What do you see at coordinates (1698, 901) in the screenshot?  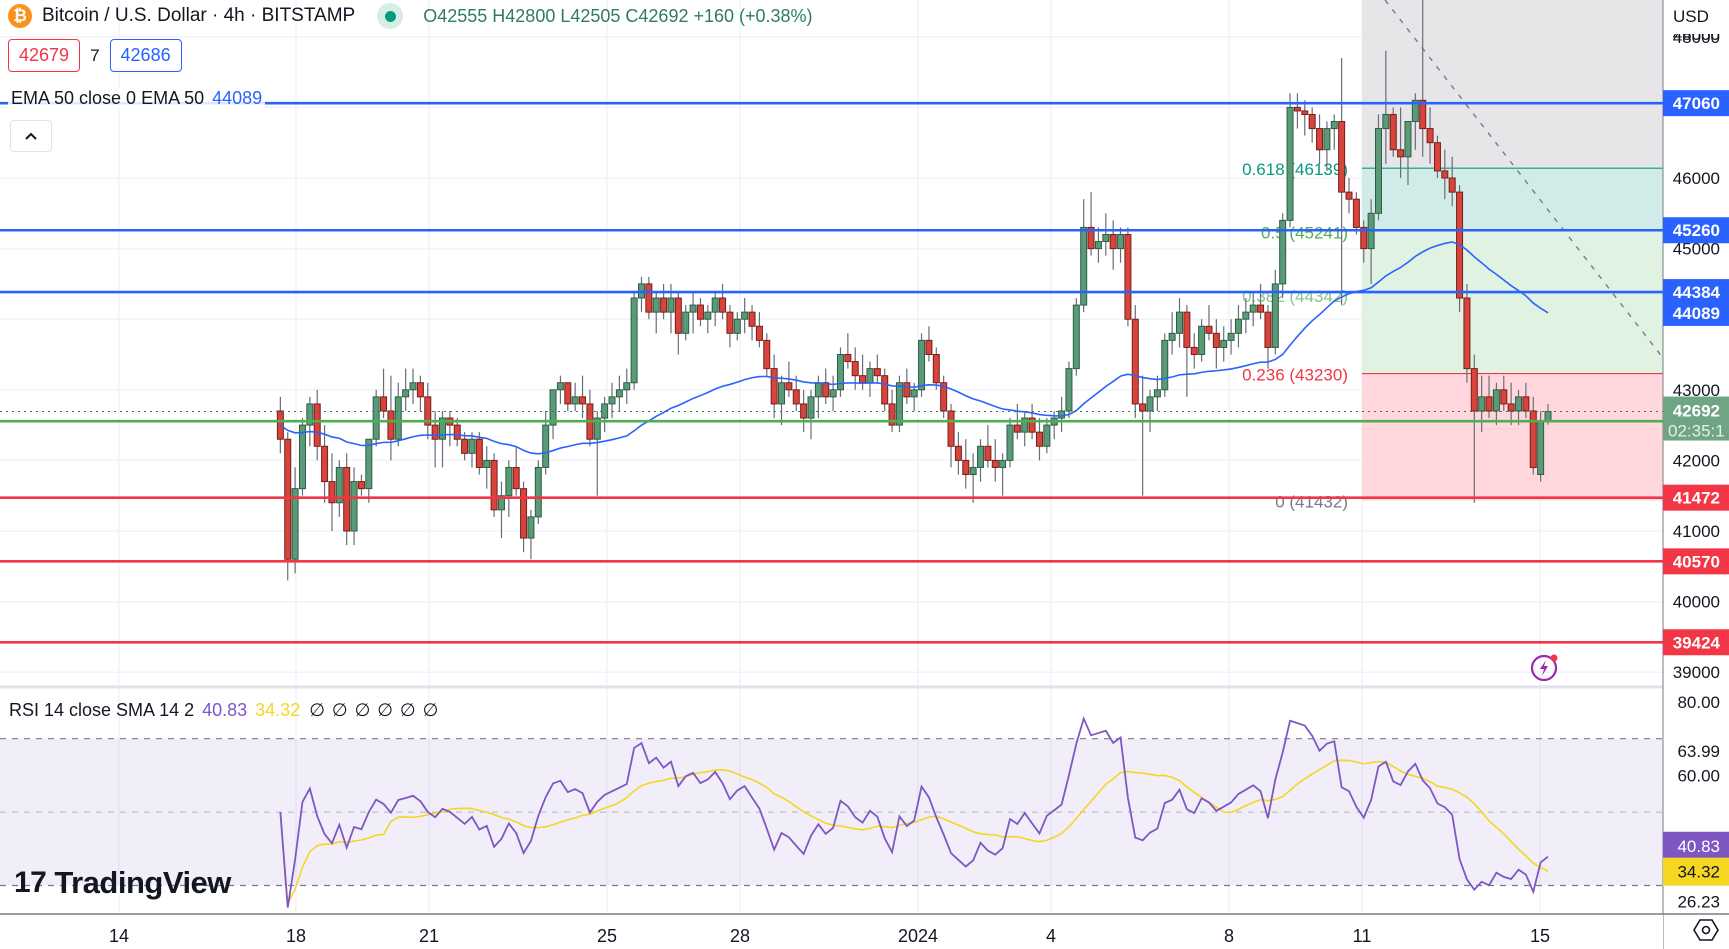 I see `svg-text: 26.23` at bounding box center [1698, 901].